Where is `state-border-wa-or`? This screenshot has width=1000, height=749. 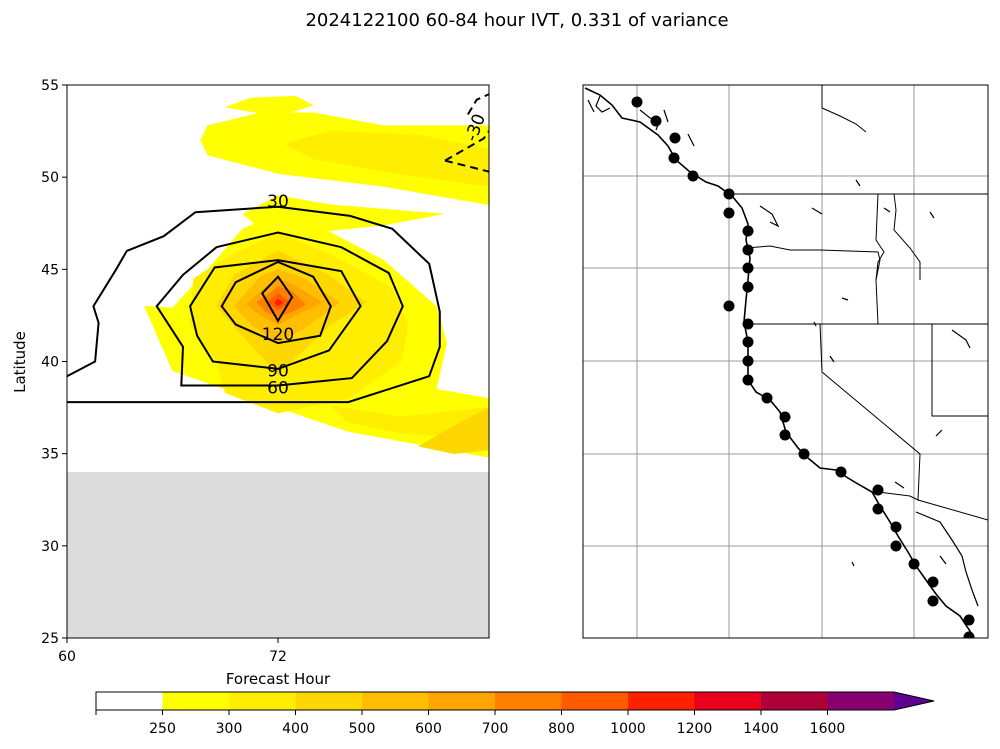 state-border-wa-or is located at coordinates (813, 263).